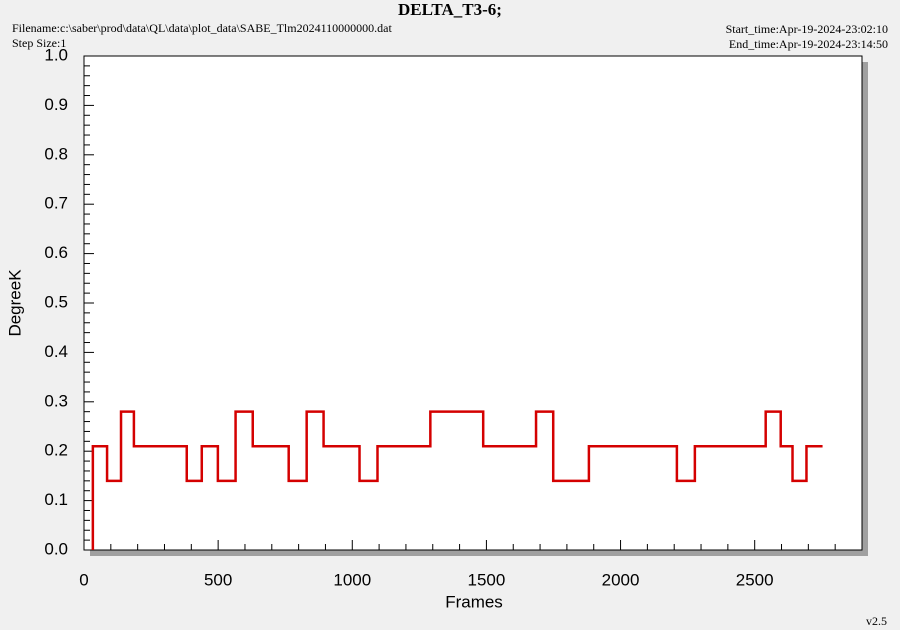 The height and width of the screenshot is (630, 900). I want to click on y-axis-label: DegreeK, so click(14, 303).